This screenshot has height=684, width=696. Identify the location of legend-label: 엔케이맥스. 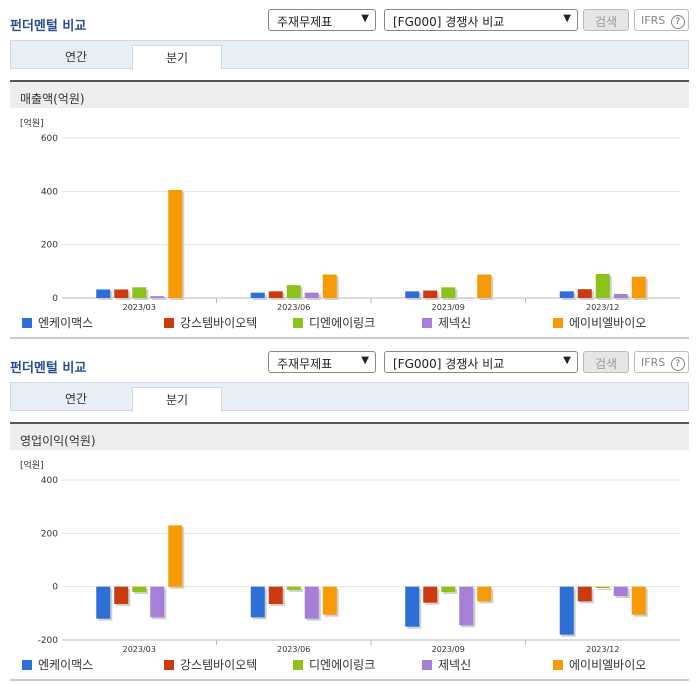
(66, 665).